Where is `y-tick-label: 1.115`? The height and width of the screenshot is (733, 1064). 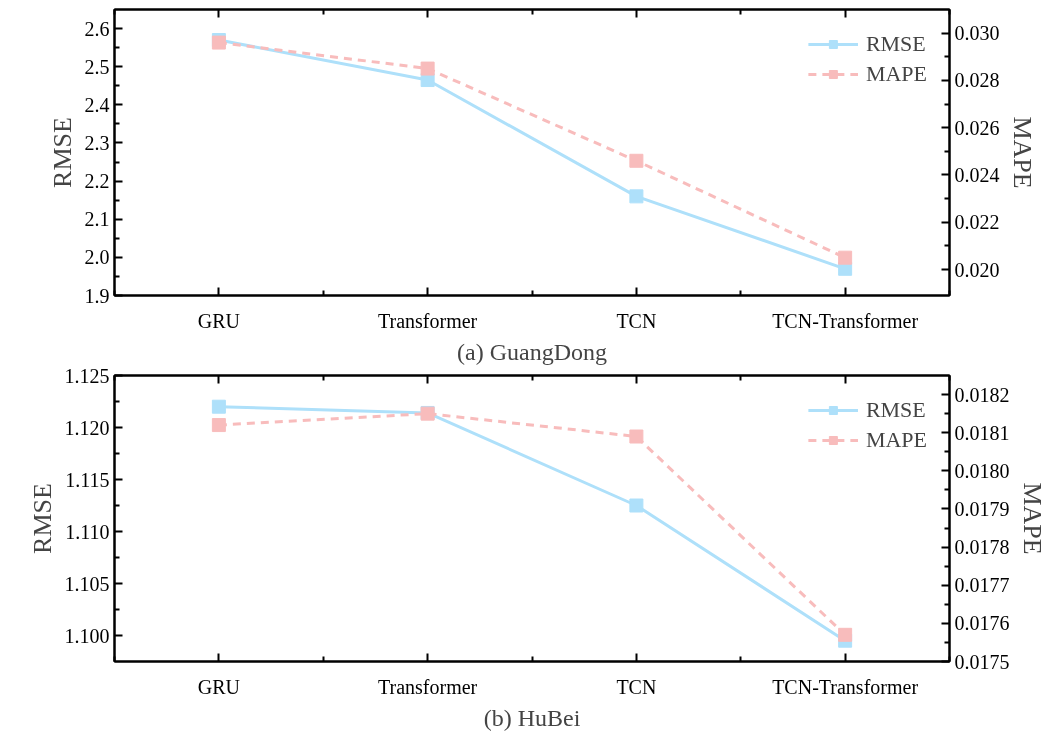
y-tick-label: 1.115 is located at coordinates (87, 479).